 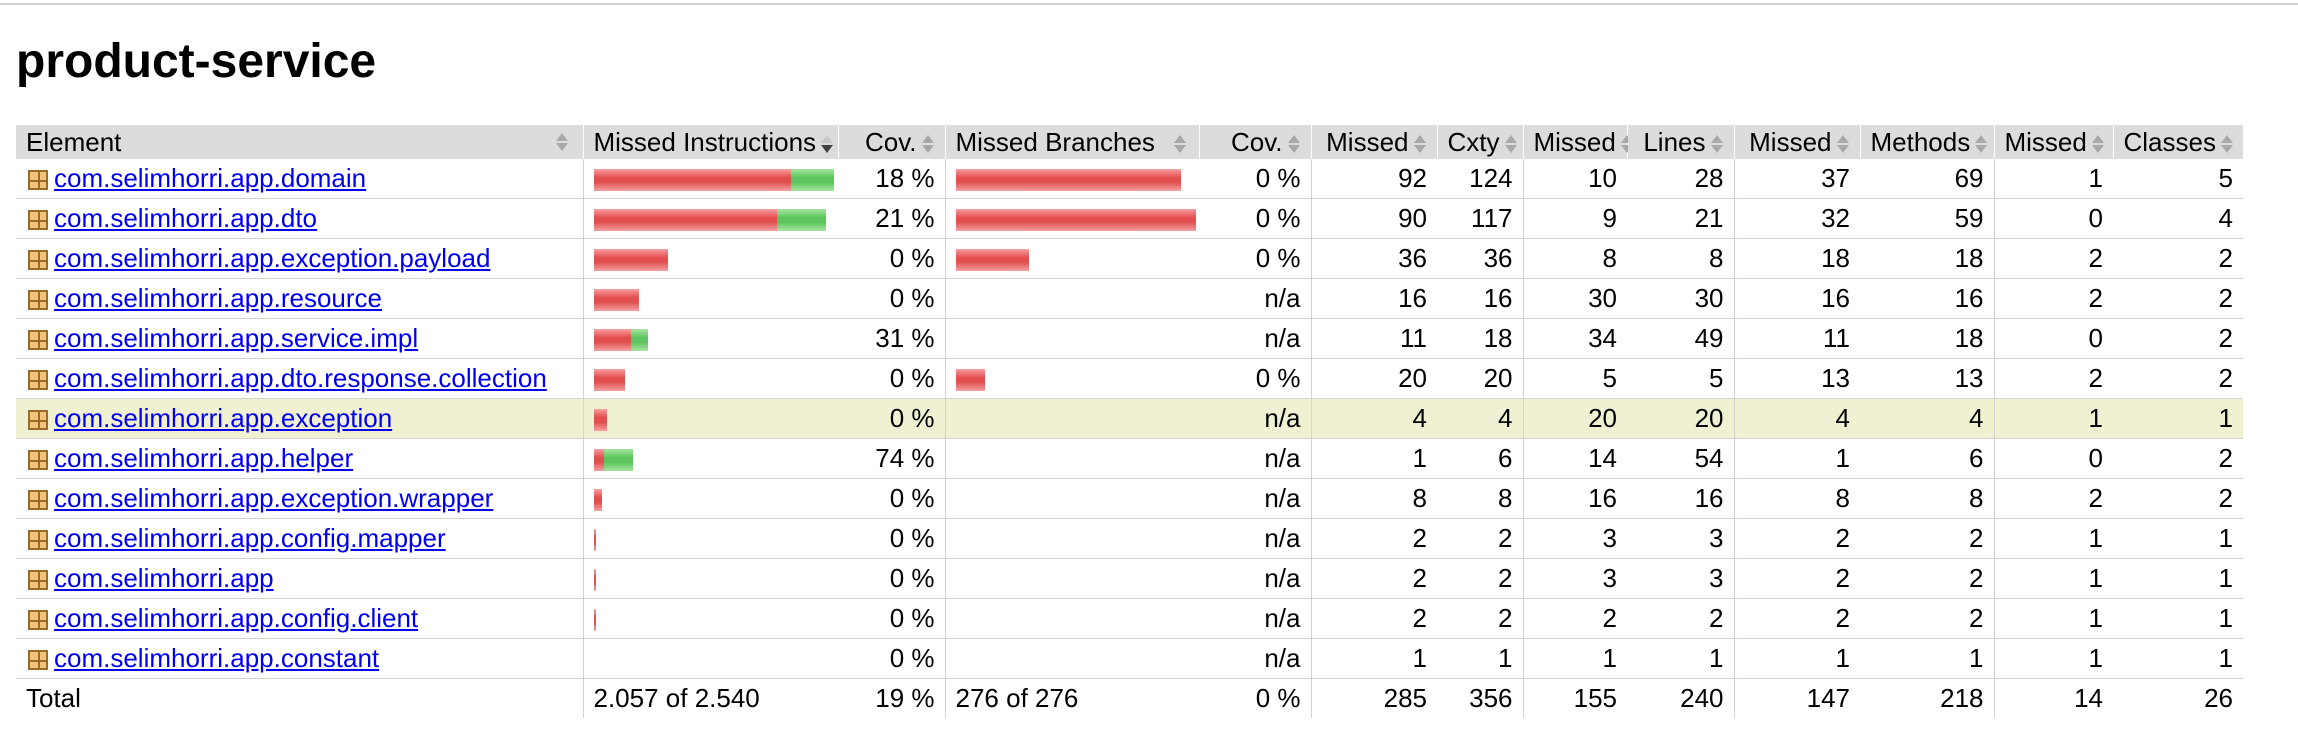 What do you see at coordinates (1680, 658) in the screenshot?
I see `lines: 1` at bounding box center [1680, 658].